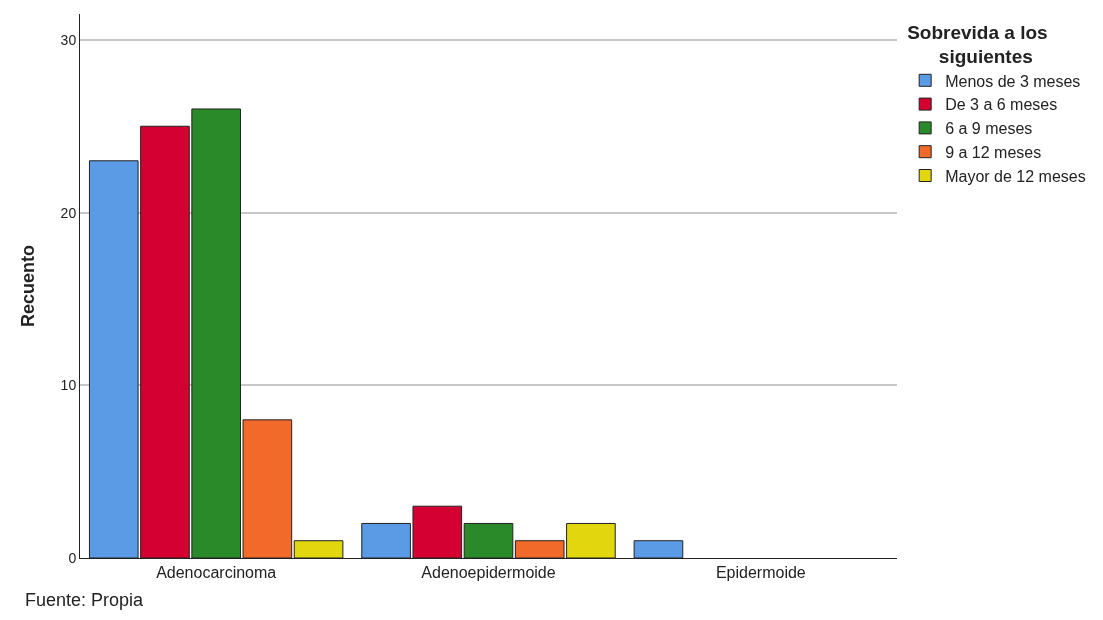 Image resolution: width=1103 pixels, height=620 pixels. Describe the element at coordinates (28, 286) in the screenshot. I see `y-axis-title: Recuento` at that location.